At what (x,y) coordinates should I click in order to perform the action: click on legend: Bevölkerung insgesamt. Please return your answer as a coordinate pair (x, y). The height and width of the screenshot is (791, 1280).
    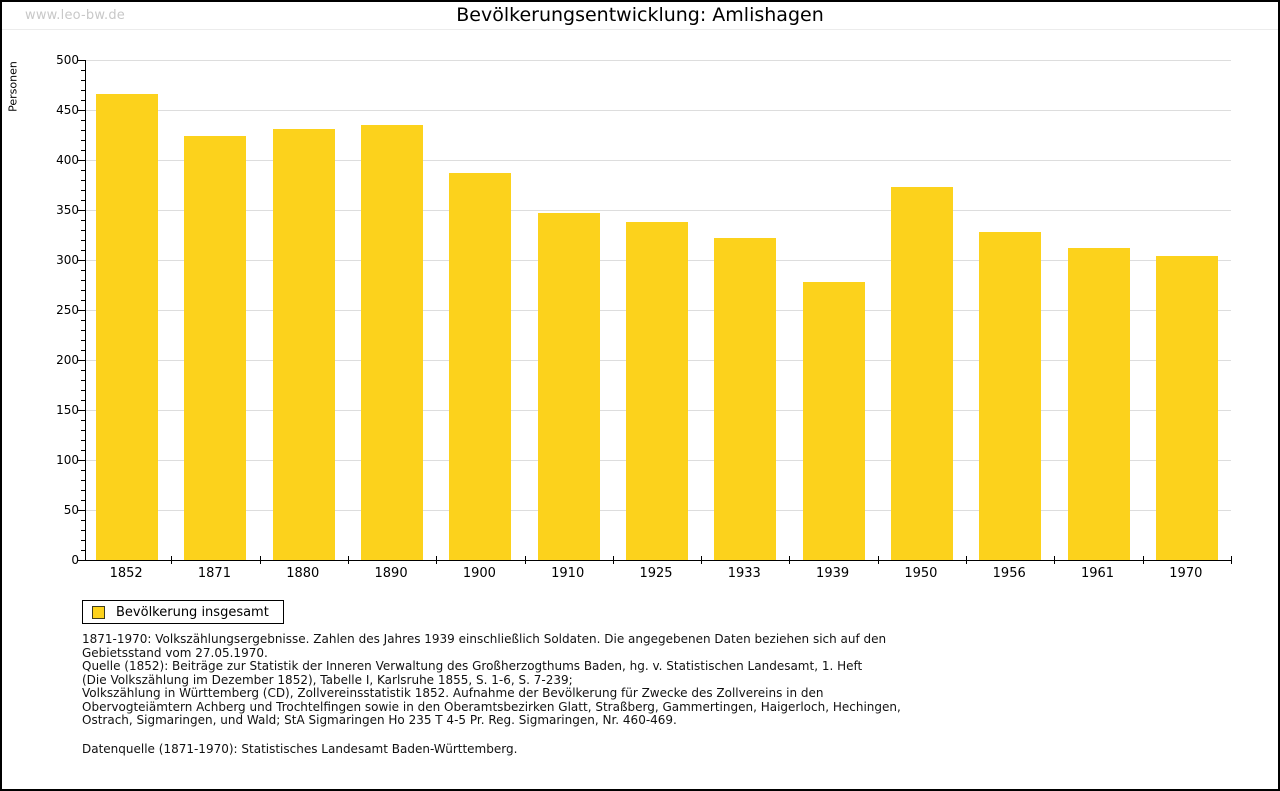
    Looking at the image, I should click on (183, 612).